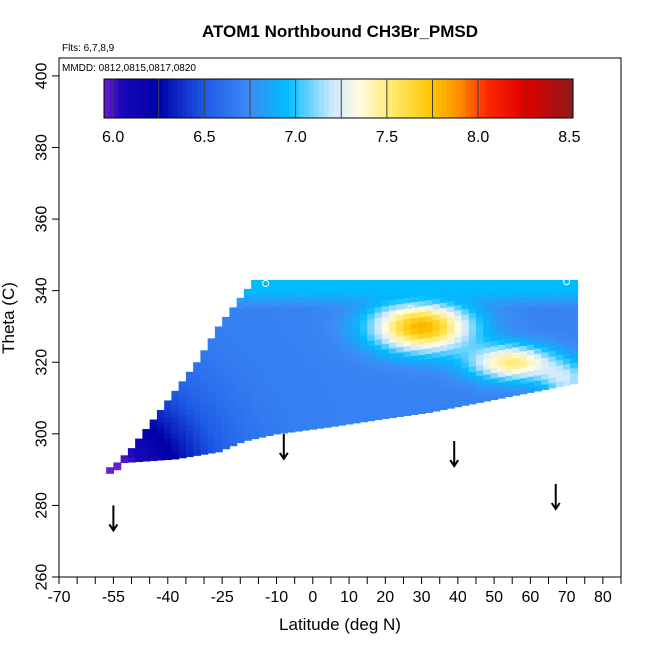  I want to click on y-tick-label: 400, so click(42, 75).